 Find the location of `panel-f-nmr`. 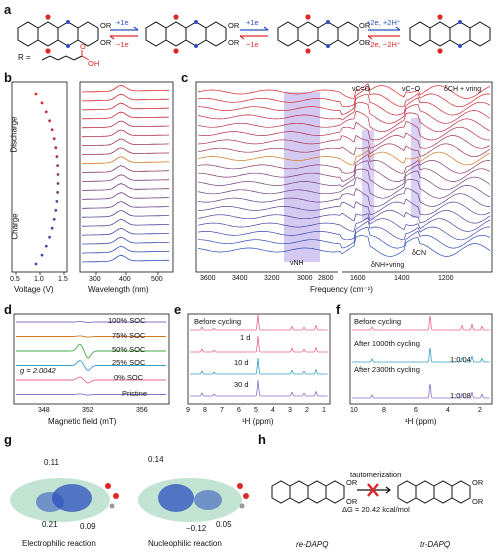

panel-f-nmr is located at coordinates (421, 359).